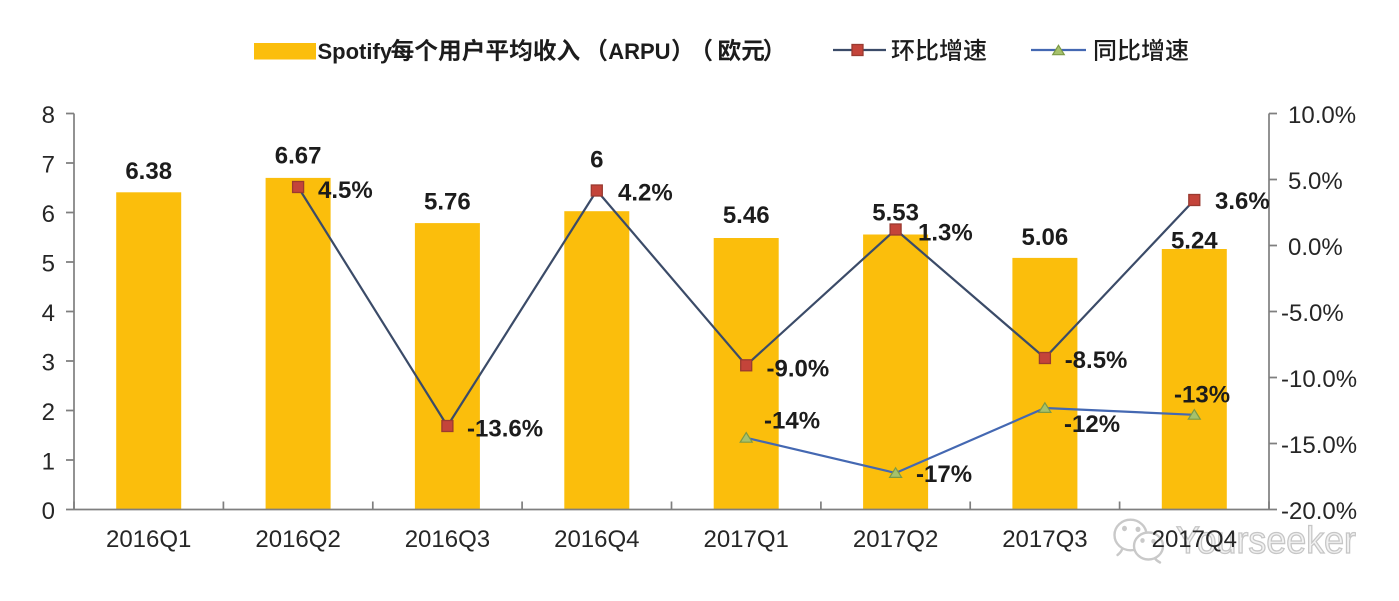 The image size is (1399, 601). What do you see at coordinates (48, 511) in the screenshot?
I see `svg-text: 0` at bounding box center [48, 511].